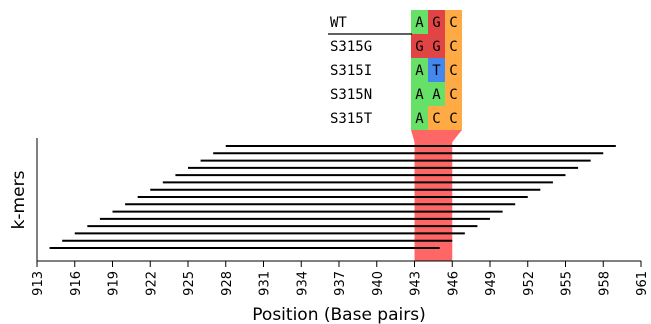 This screenshot has height=324, width=651. What do you see at coordinates (351, 47) in the screenshot?
I see `sequence-name: S315G` at bounding box center [351, 47].